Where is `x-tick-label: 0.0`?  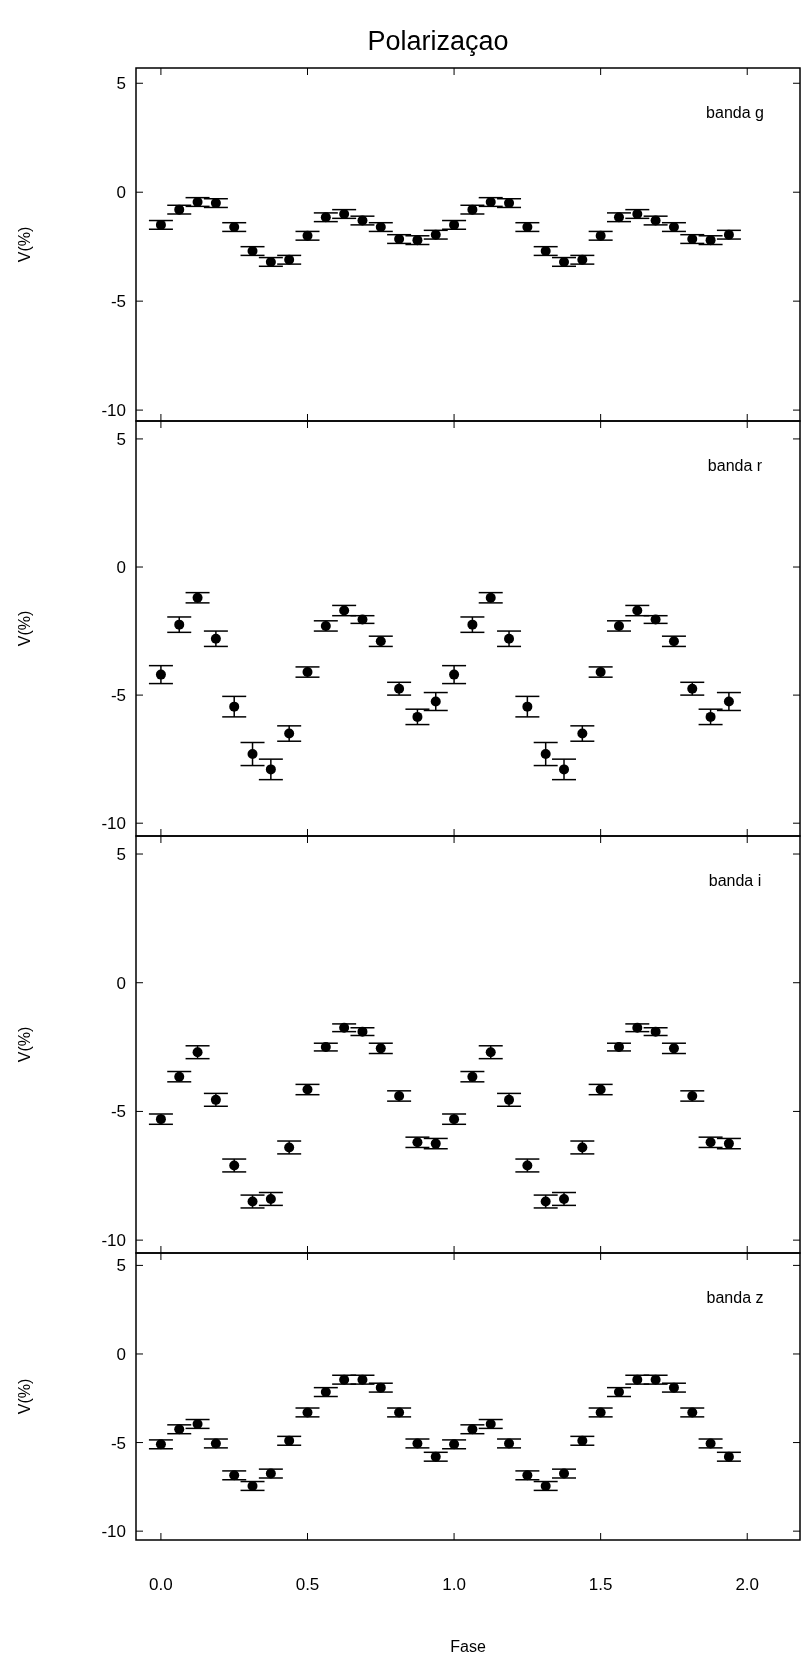
x-tick-label: 0.0 is located at coordinates (161, 1584).